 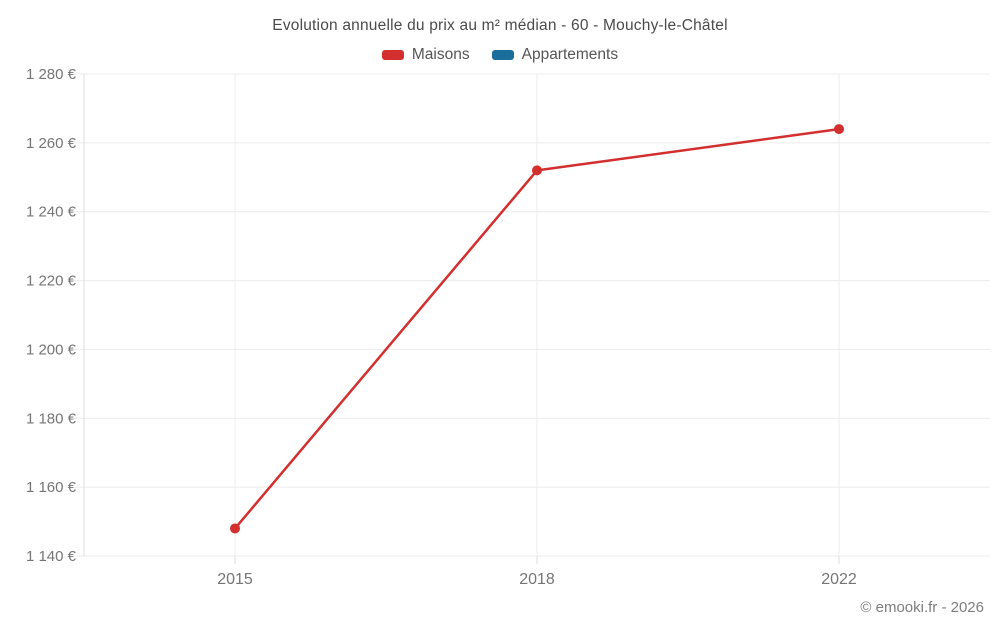 I want to click on y-axis-label: 1 180 €, so click(x=51, y=418).